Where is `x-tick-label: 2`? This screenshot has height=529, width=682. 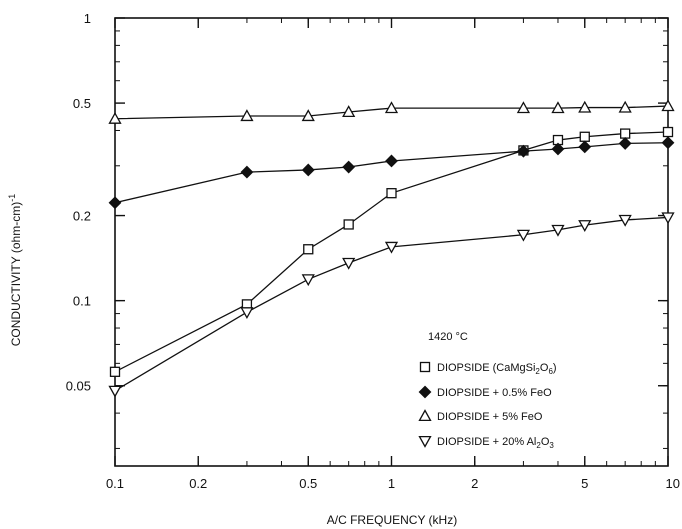 x-tick-label: 2 is located at coordinates (474, 483).